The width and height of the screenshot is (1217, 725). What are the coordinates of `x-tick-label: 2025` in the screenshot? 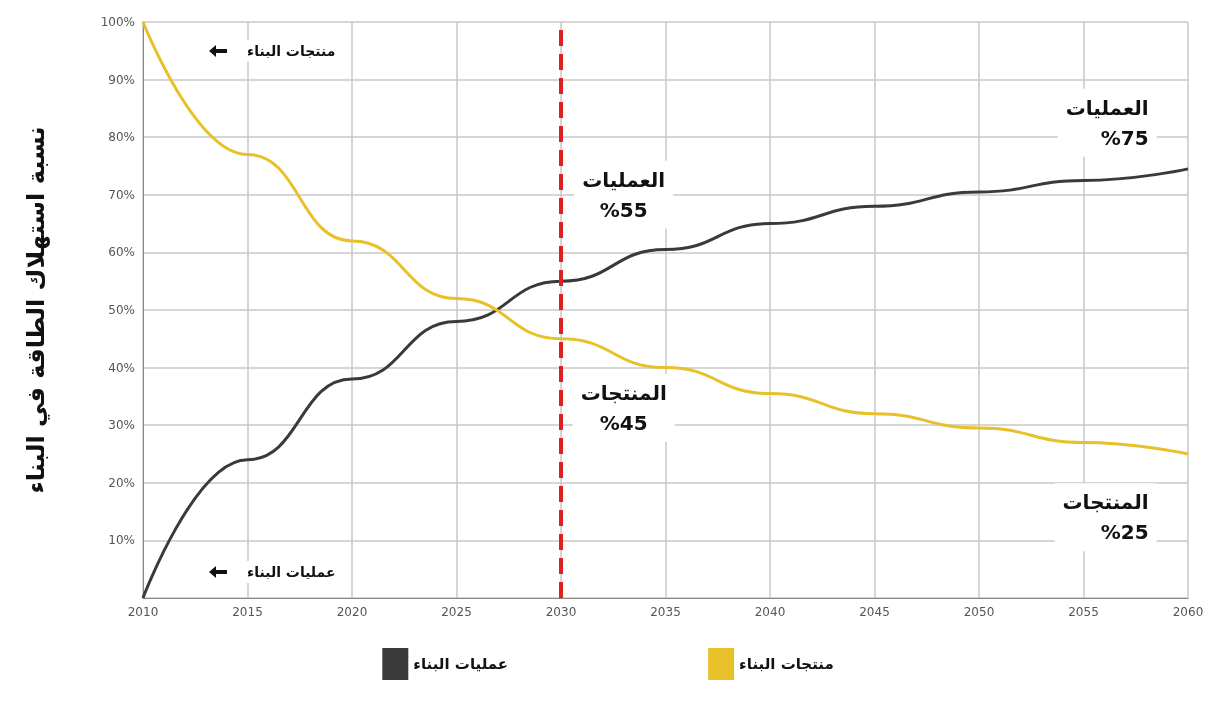 It's located at (456, 612).